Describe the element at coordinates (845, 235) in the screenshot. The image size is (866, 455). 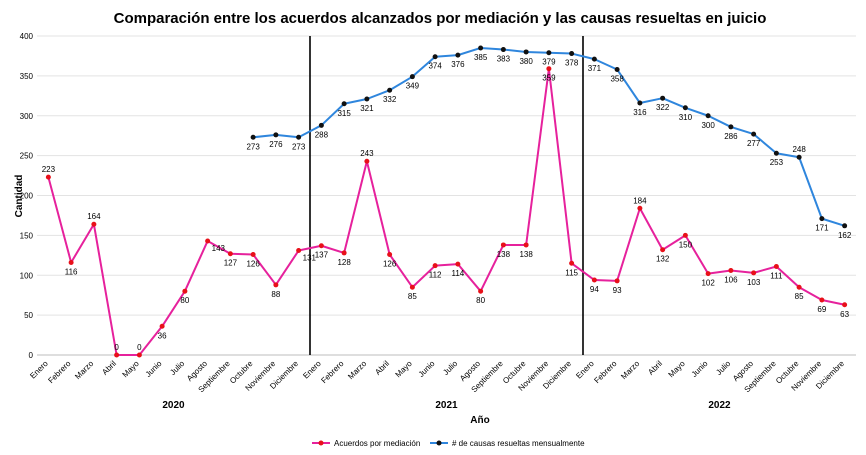
I see `data-label: 162` at that location.